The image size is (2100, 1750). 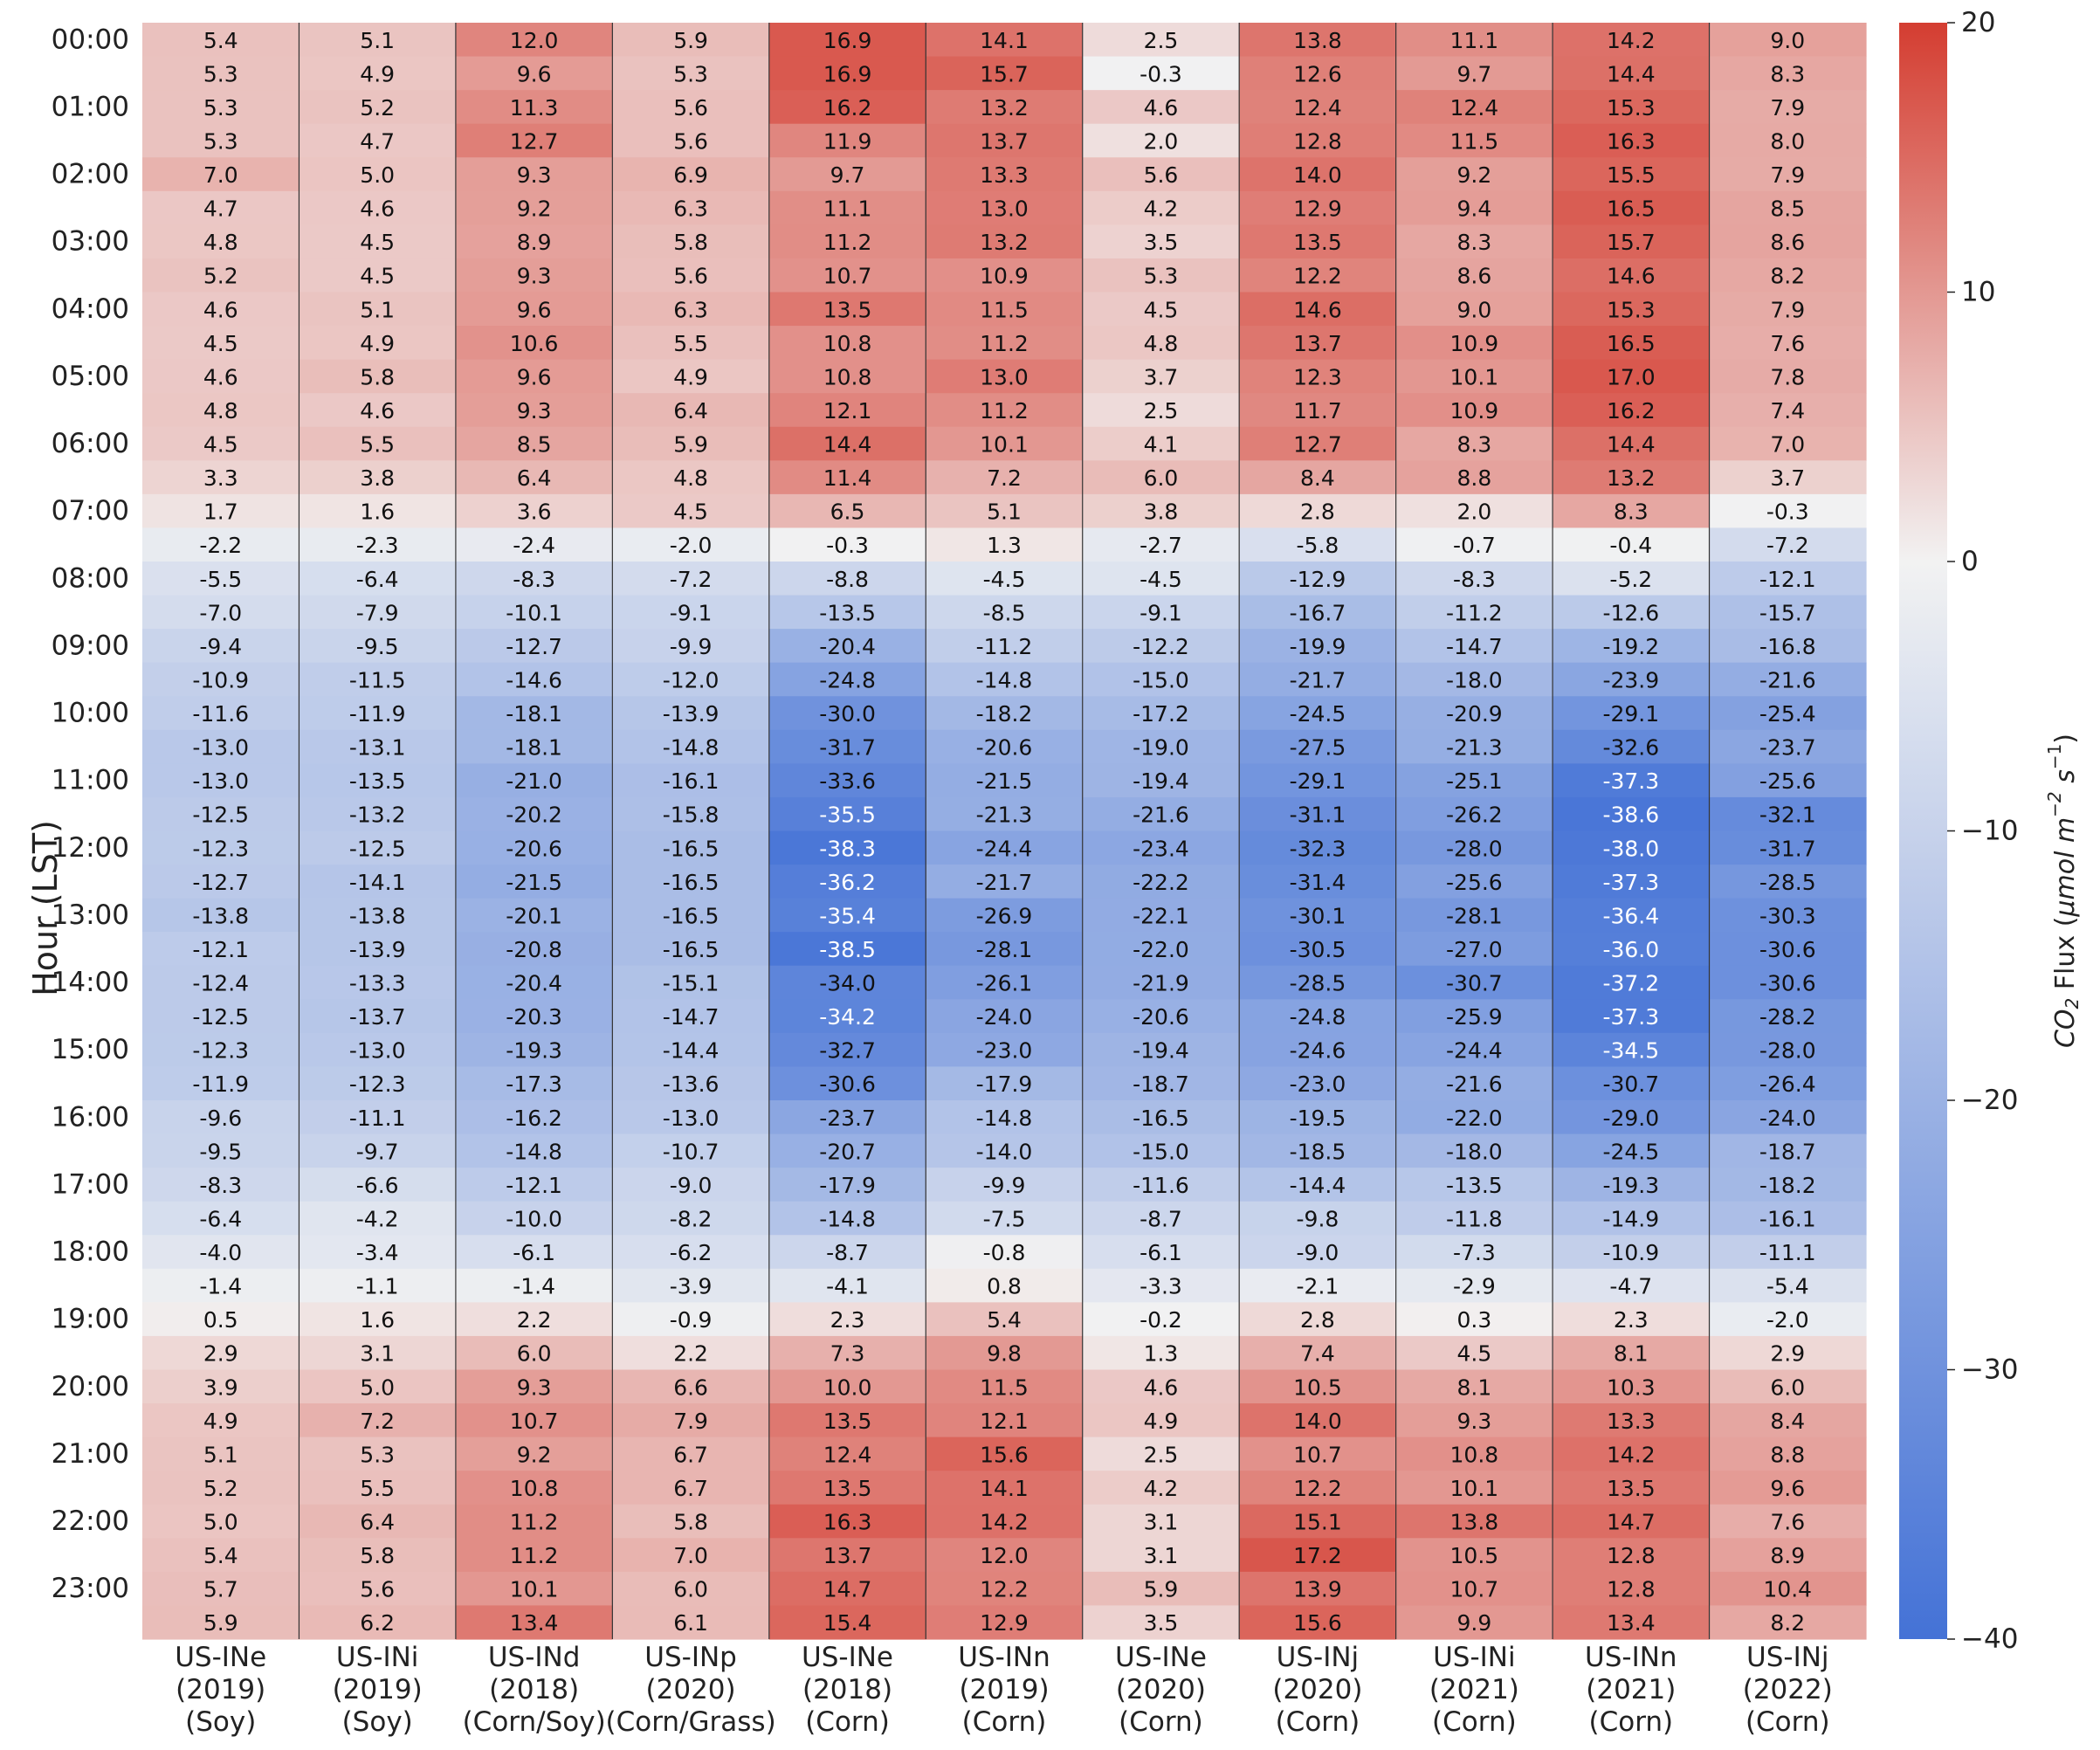 I want to click on cell-value-label: 9.6, so click(x=534, y=73).